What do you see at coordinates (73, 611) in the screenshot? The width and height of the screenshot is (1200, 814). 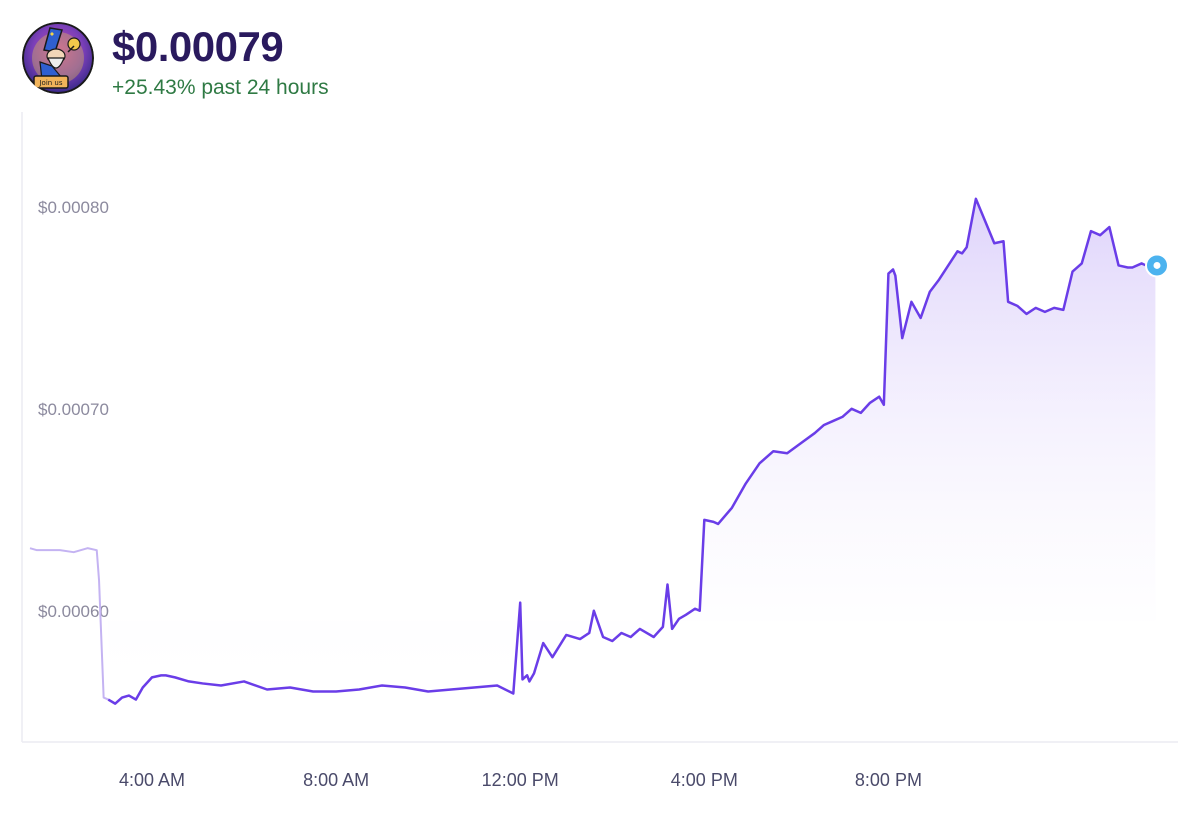 I see `y-tick-label: $0.00060` at bounding box center [73, 611].